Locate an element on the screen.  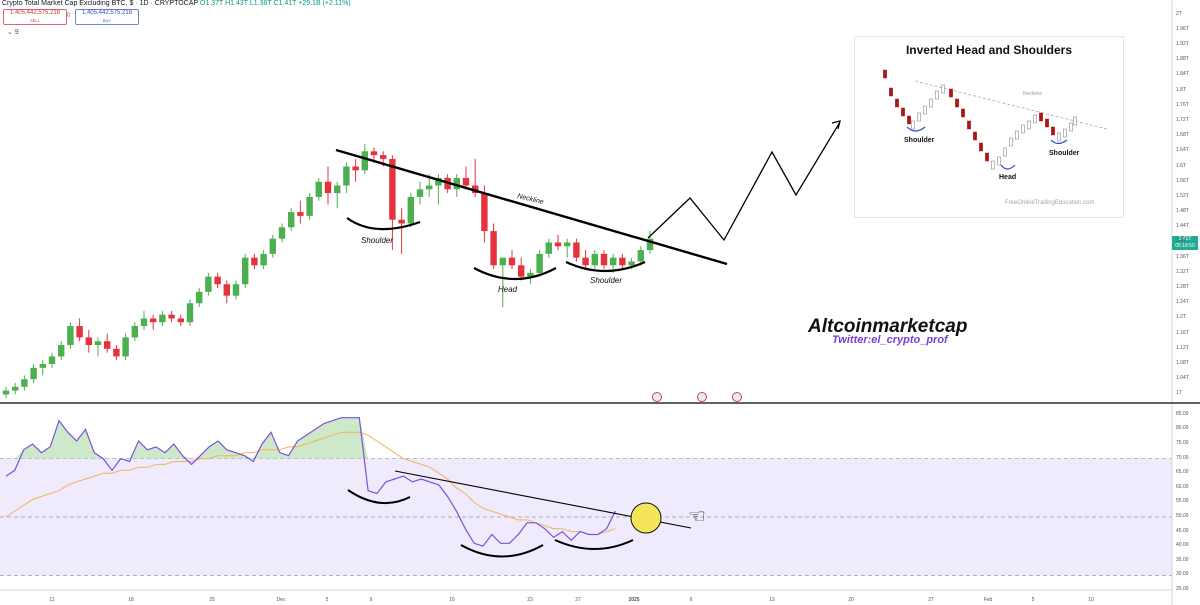
rsi-tick-label: 50.00 is located at coordinates (1182, 515).